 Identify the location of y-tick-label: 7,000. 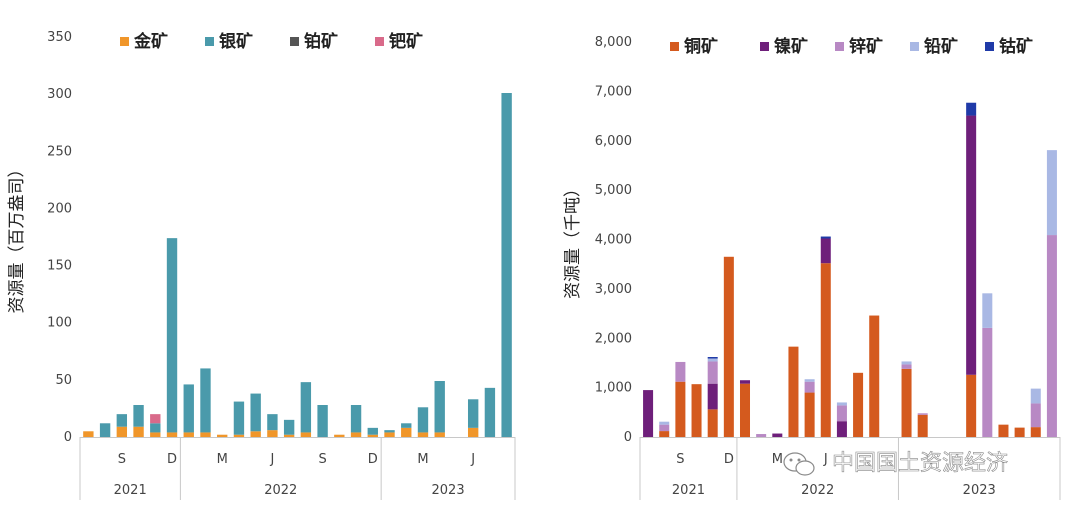
(613, 91).